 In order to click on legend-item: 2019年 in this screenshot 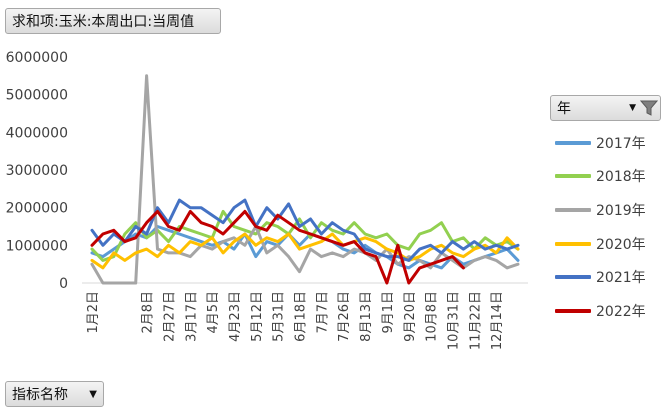, I will do `click(611, 210)`.